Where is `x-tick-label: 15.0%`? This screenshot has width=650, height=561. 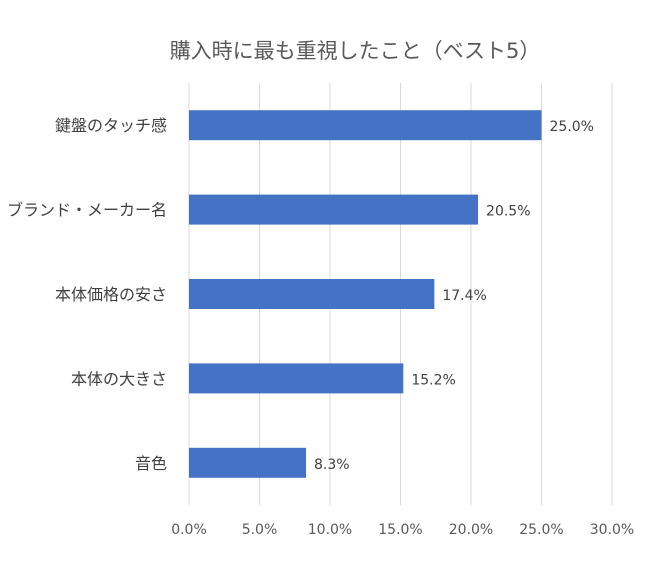
x-tick-label: 15.0% is located at coordinates (400, 530).